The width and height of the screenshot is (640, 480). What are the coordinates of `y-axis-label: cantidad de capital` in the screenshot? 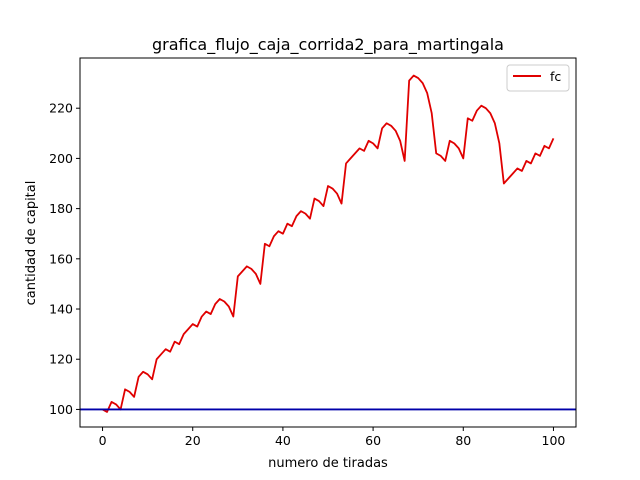 It's located at (31, 243).